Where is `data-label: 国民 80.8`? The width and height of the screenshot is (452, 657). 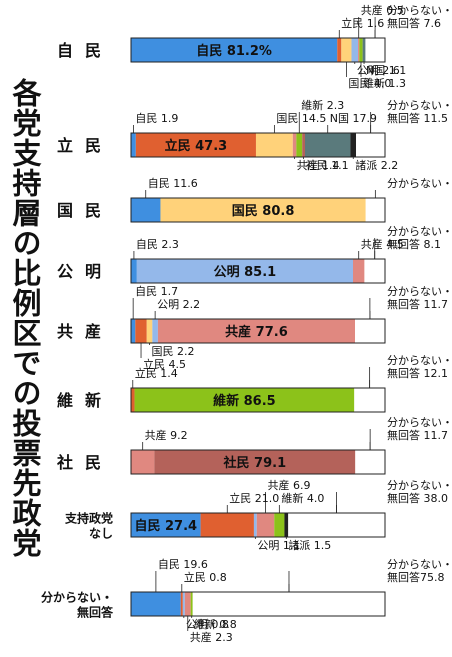 data-label: 国民 80.8 is located at coordinates (263, 211).